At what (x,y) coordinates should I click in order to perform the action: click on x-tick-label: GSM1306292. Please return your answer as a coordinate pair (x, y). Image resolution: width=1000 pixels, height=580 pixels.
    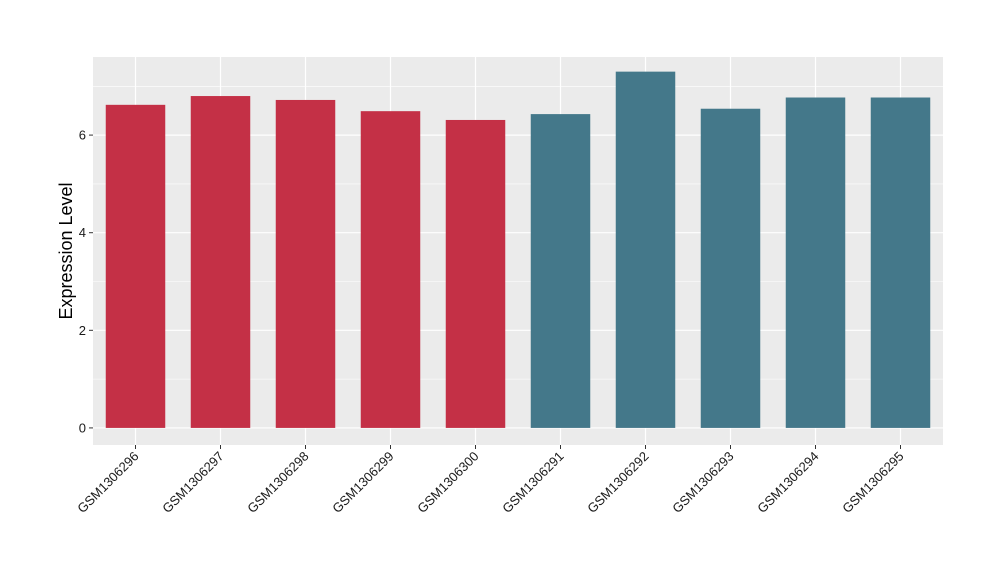
    Looking at the image, I should click on (617, 482).